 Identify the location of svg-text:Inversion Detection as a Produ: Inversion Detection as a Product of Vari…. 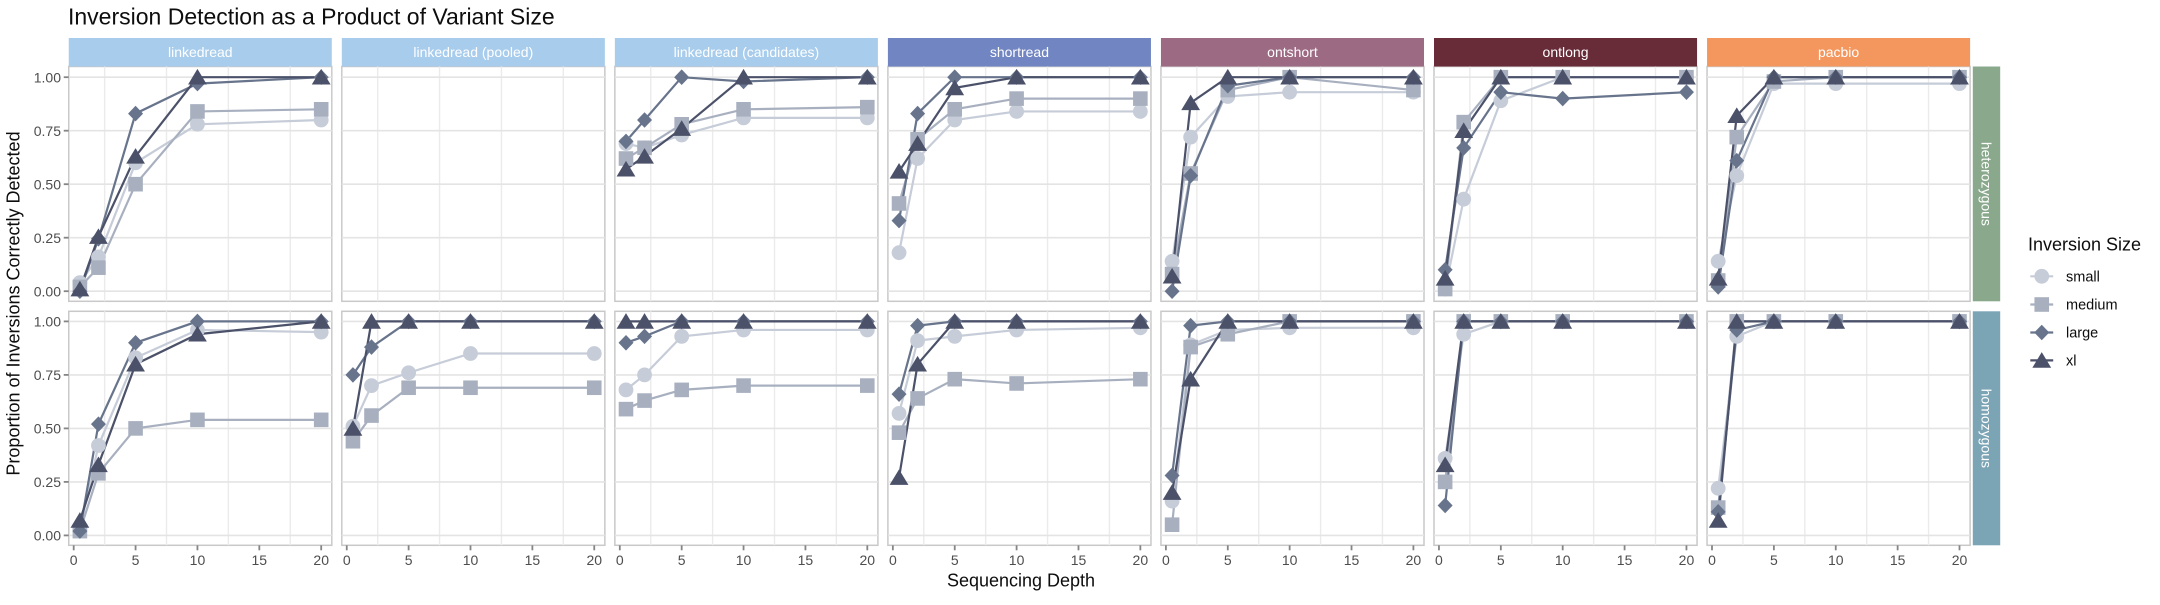
(311, 17).